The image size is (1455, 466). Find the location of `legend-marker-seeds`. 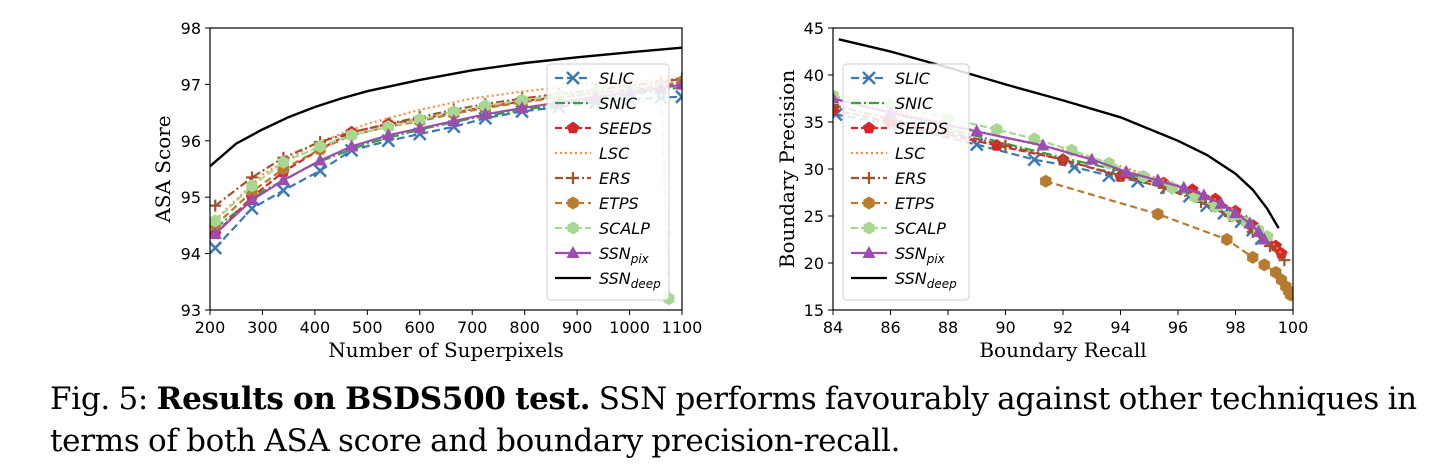

legend-marker-seeds is located at coordinates (573, 127).